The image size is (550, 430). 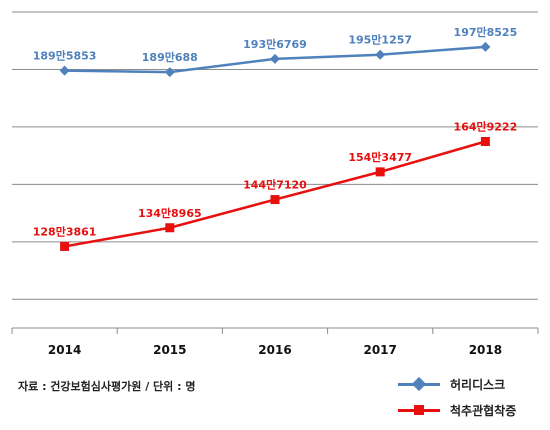 What do you see at coordinates (486, 126) in the screenshot?
I see `data-label: 164만9222` at bounding box center [486, 126].